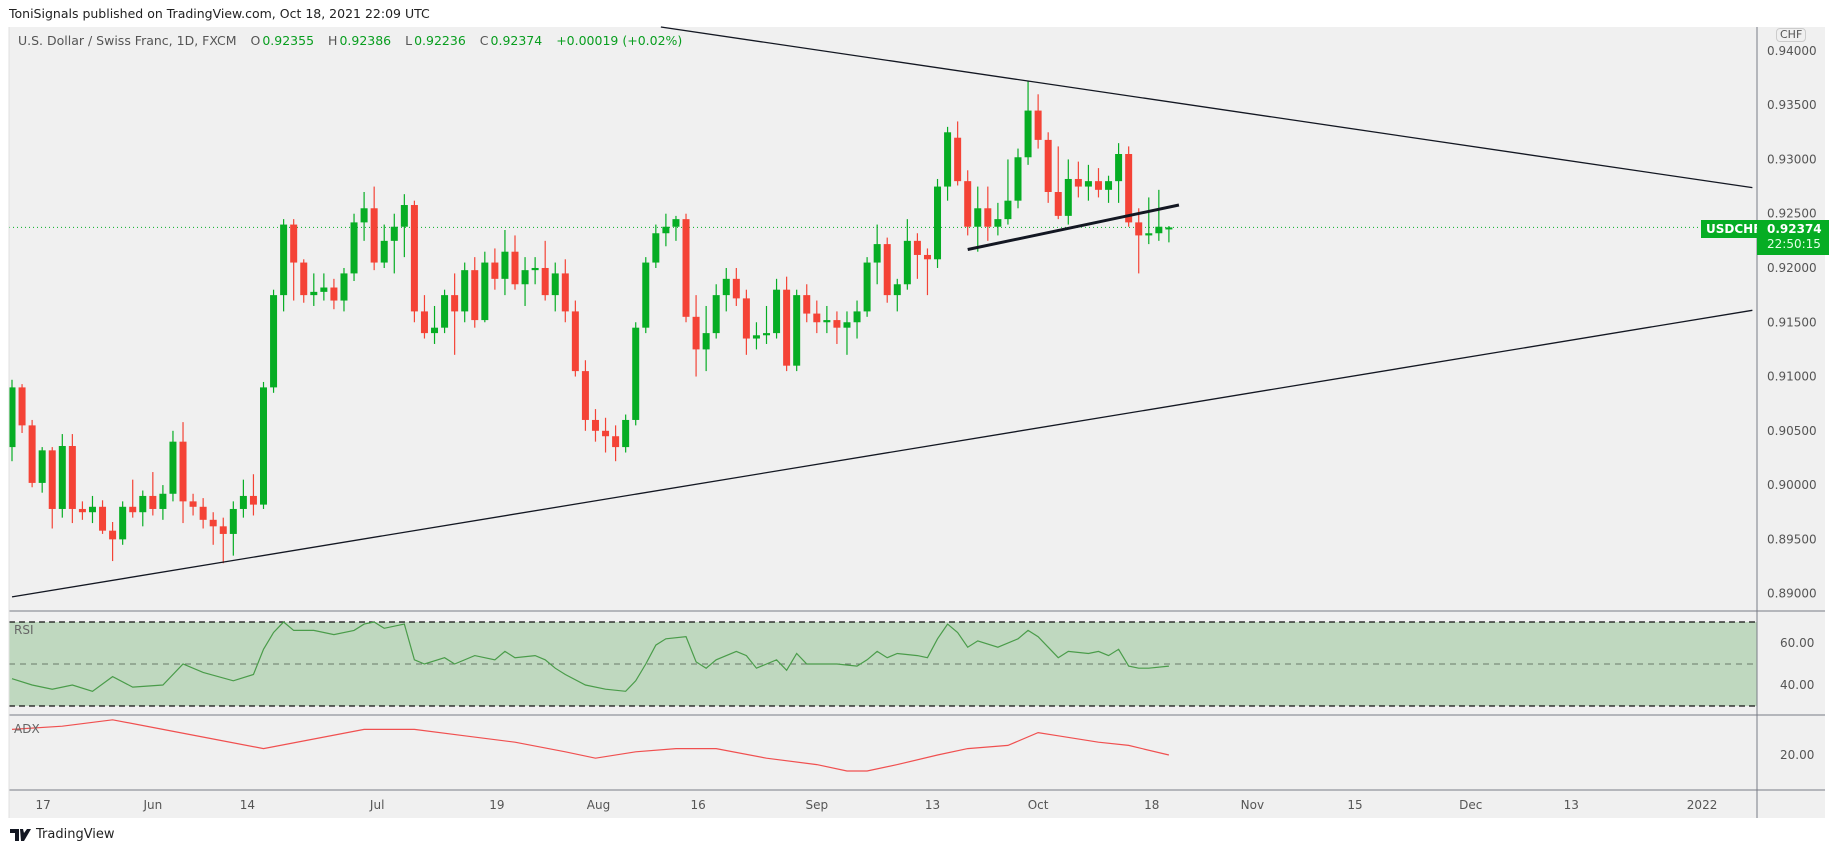  I want to click on low-value: 0.92236, so click(440, 40).